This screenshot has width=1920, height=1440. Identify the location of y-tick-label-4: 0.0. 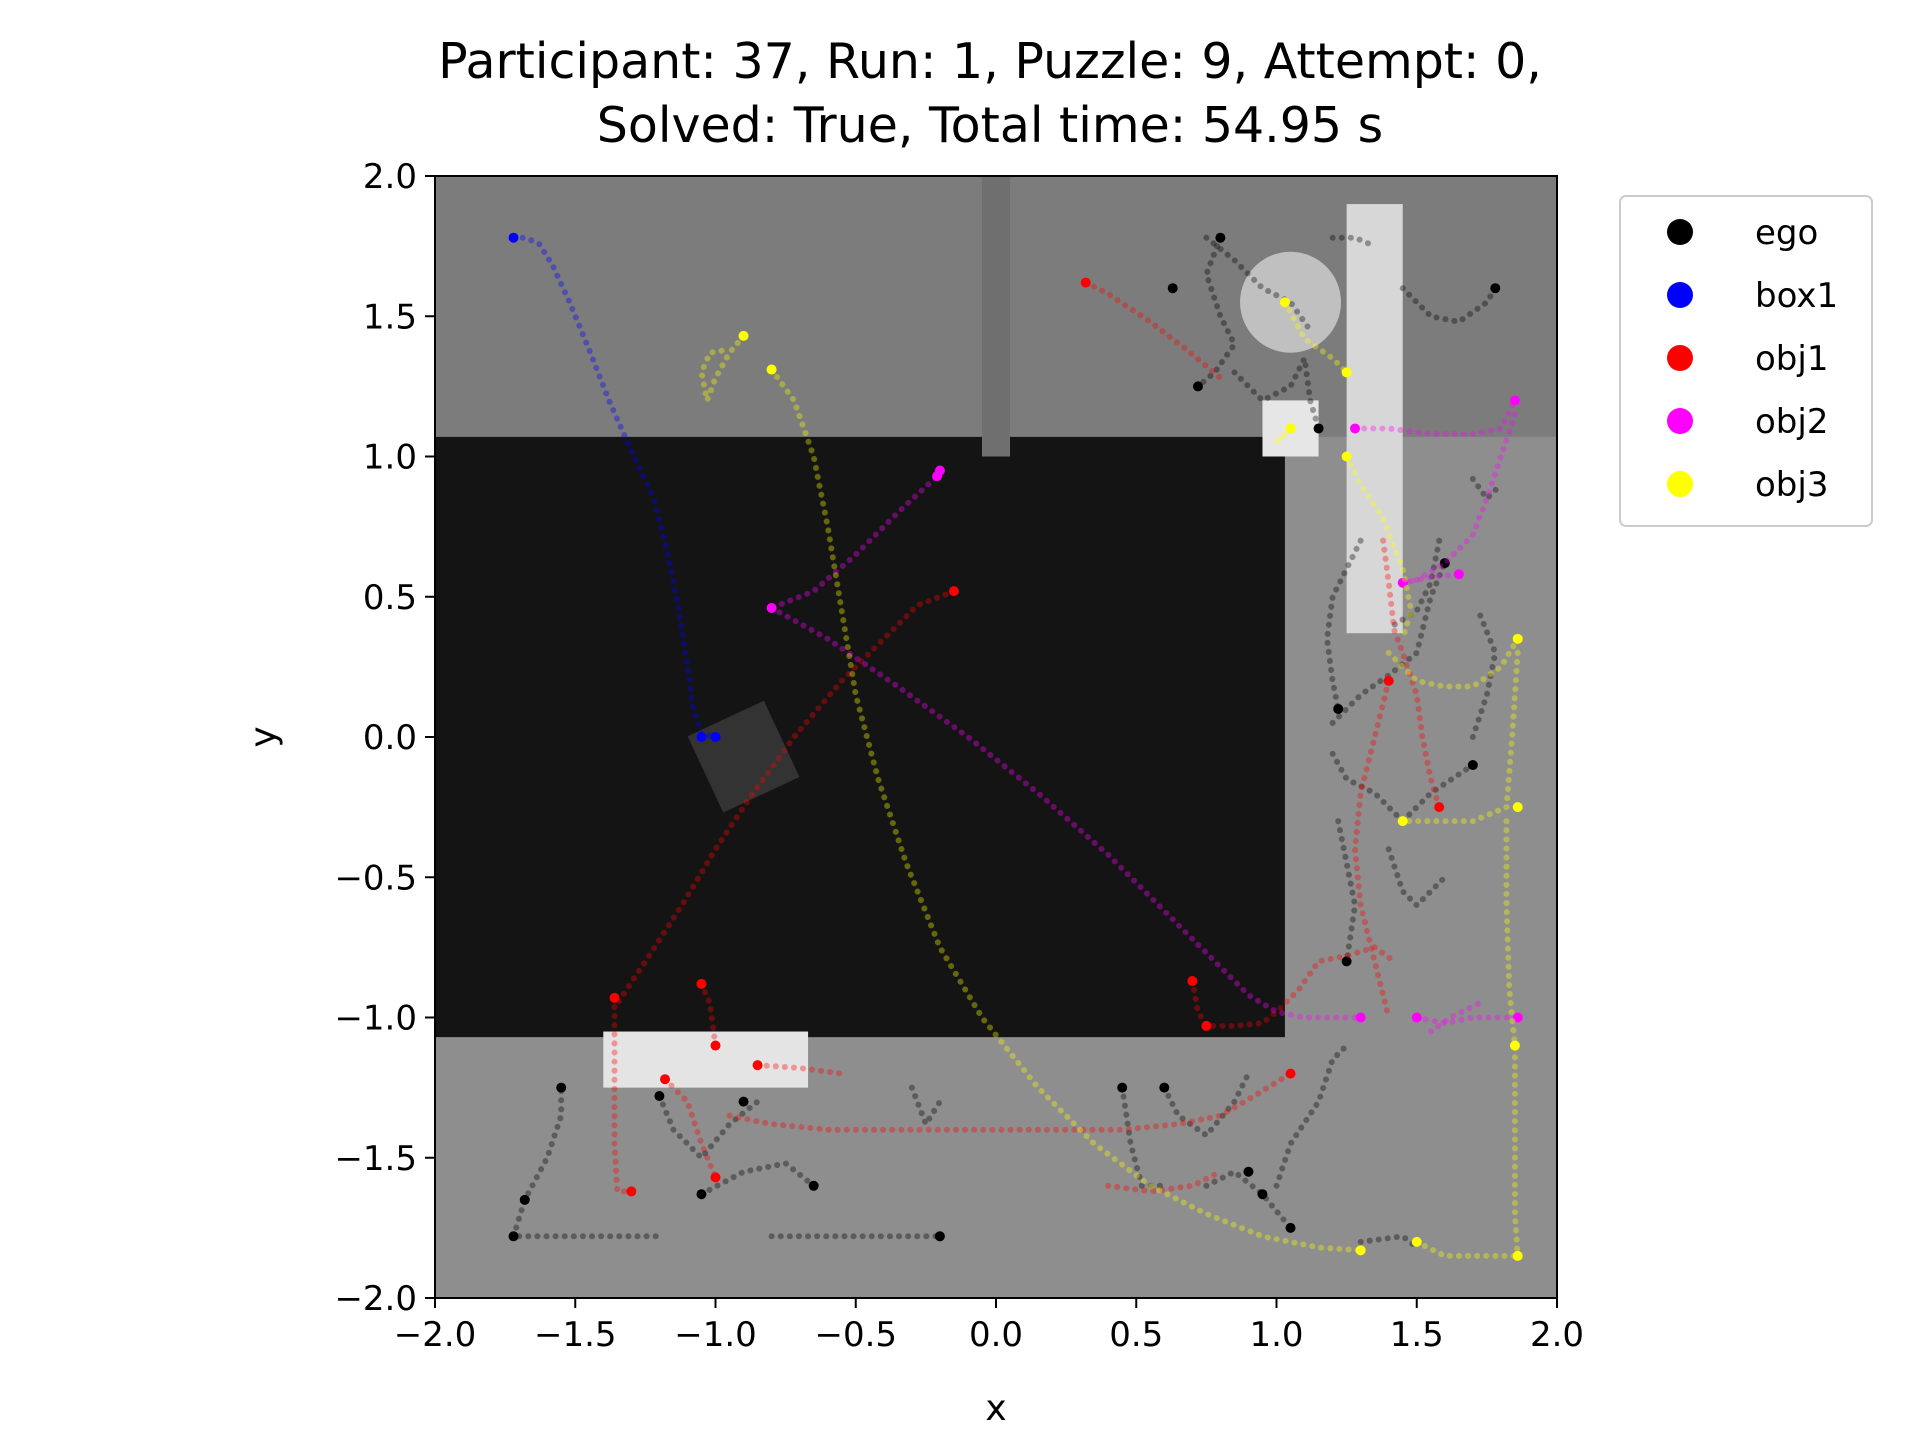
(390, 738).